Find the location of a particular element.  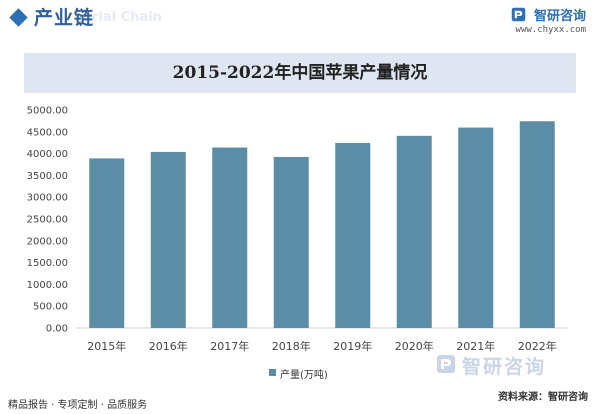

chart-title-band: 2015-2022年中国苹果产量情况 is located at coordinates (300, 73).